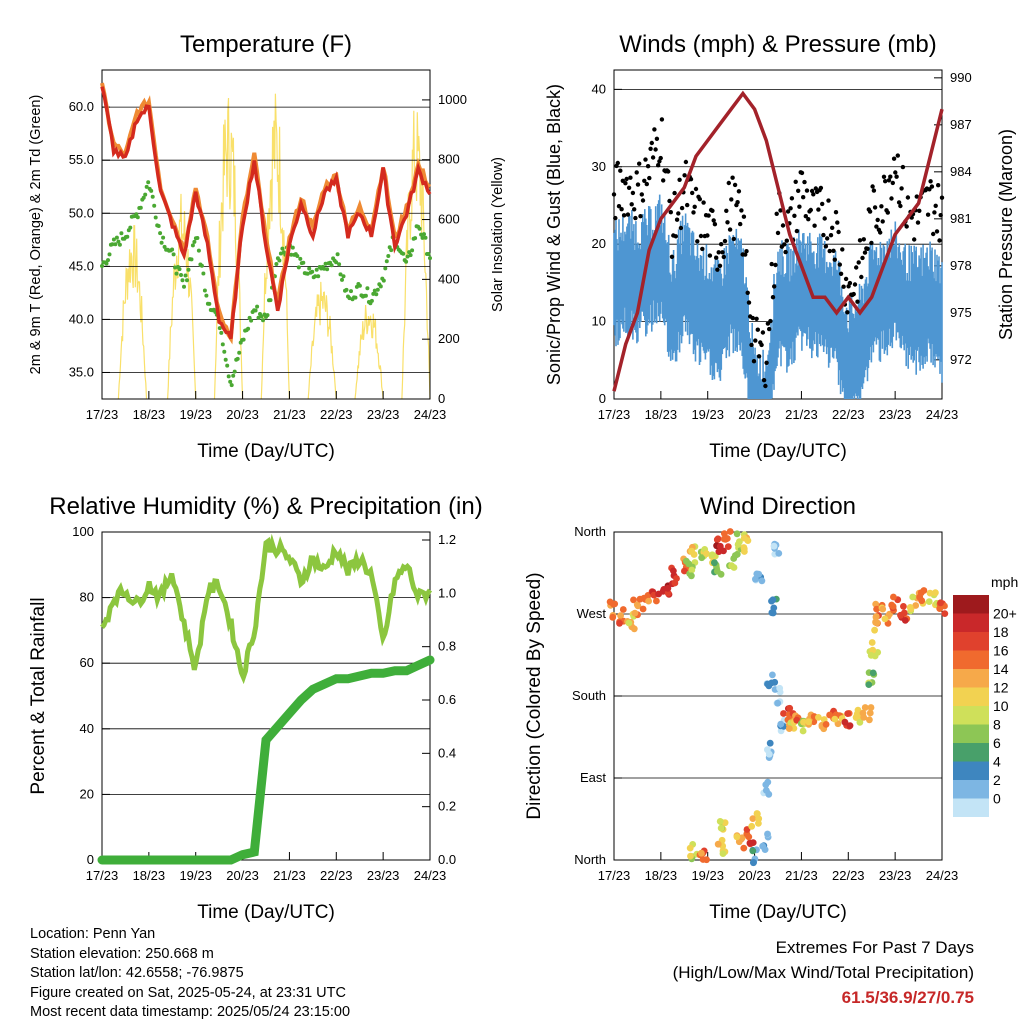 This screenshot has height=1024, width=1024. I want to click on elevation-text: Station elevation: 250.668 m, so click(122, 953).